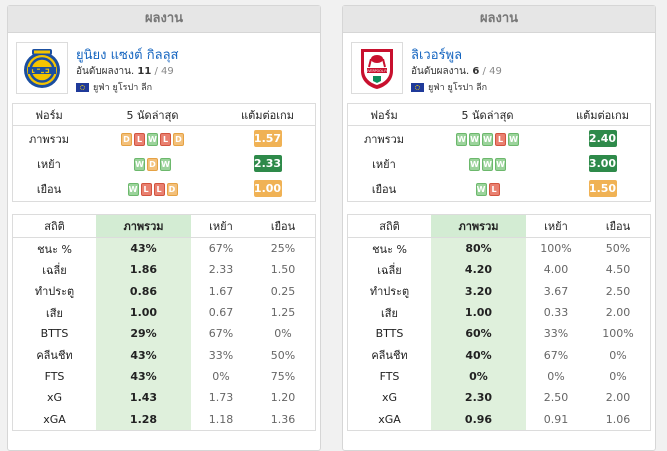 The image size is (667, 451). I want to click on stat-away: 25%, so click(283, 249).